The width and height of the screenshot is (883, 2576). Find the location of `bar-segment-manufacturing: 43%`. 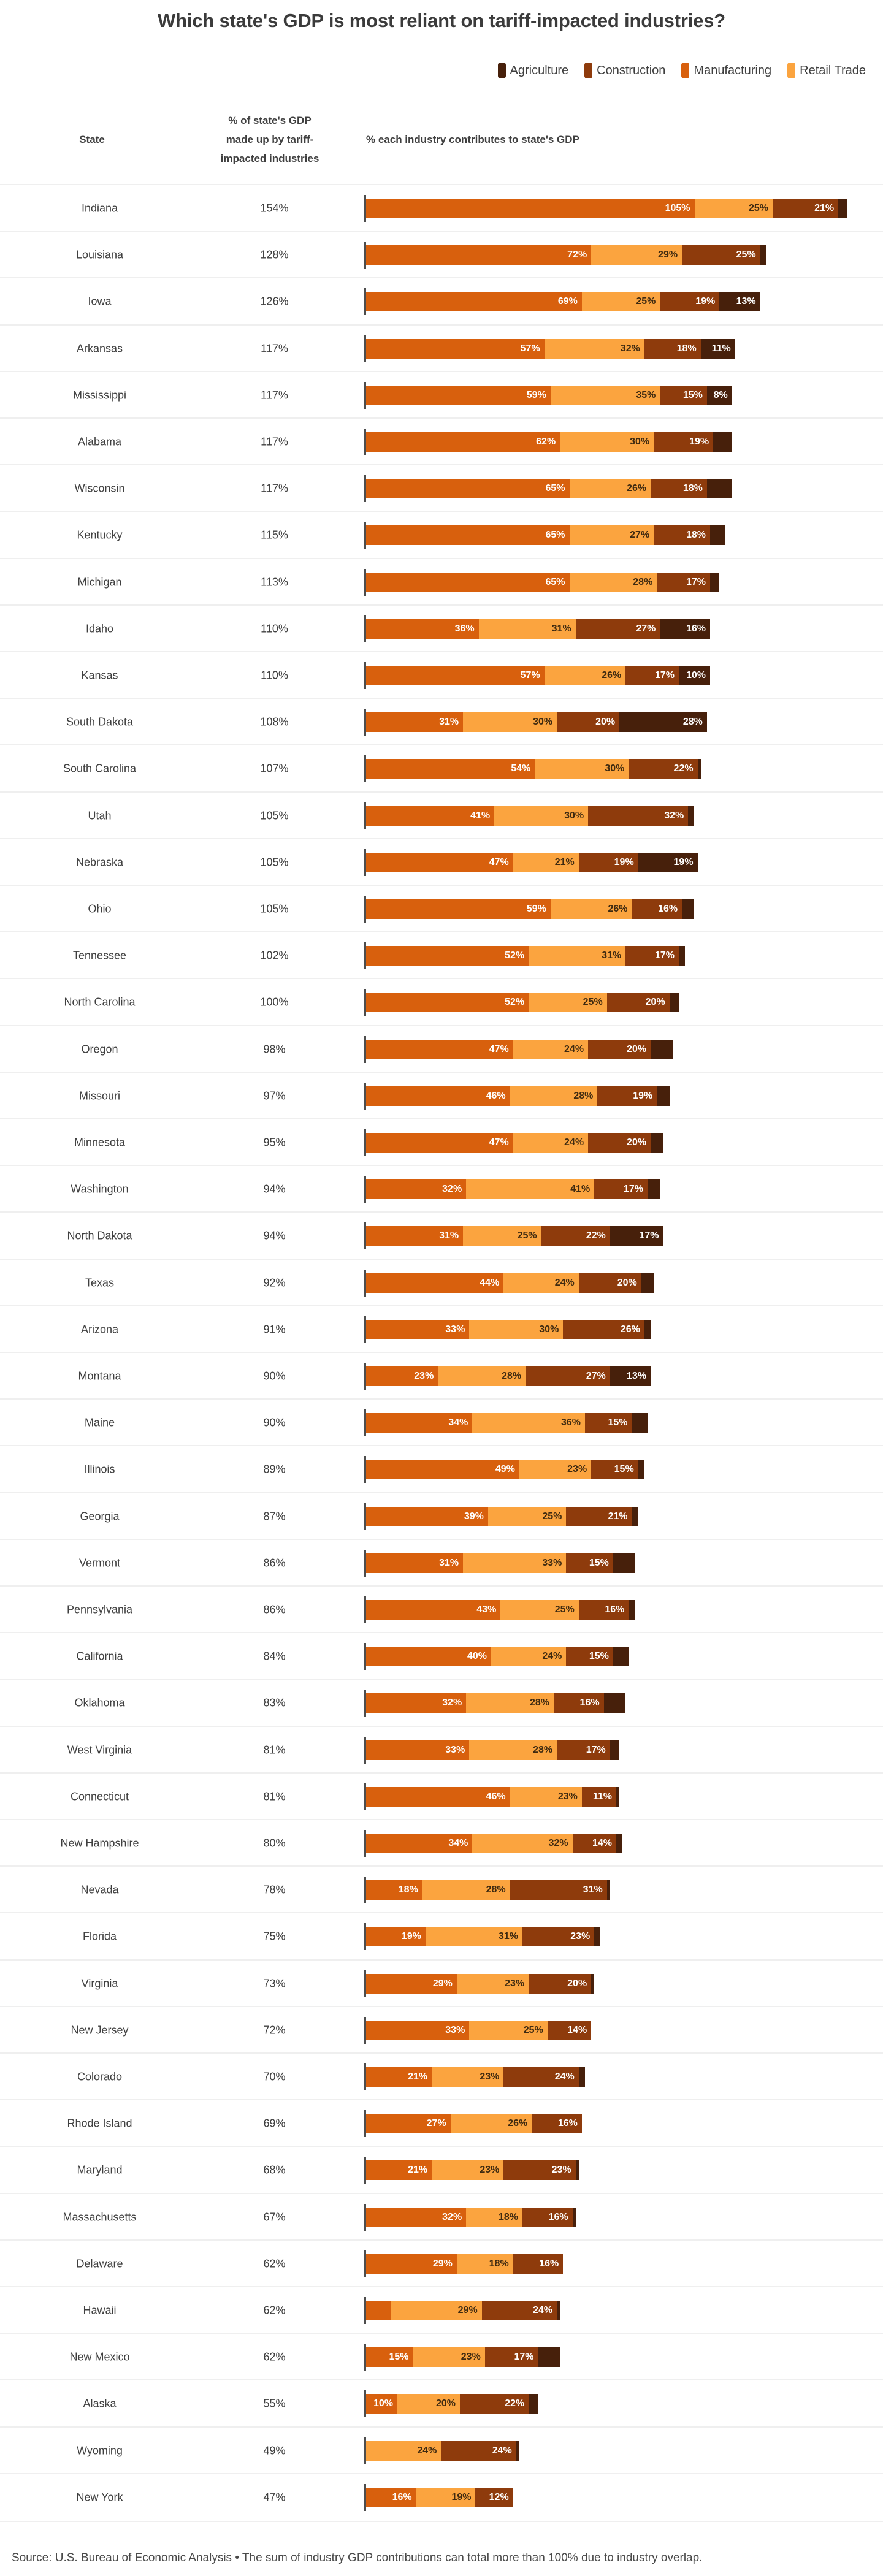

bar-segment-manufacturing: 43% is located at coordinates (434, 1610).